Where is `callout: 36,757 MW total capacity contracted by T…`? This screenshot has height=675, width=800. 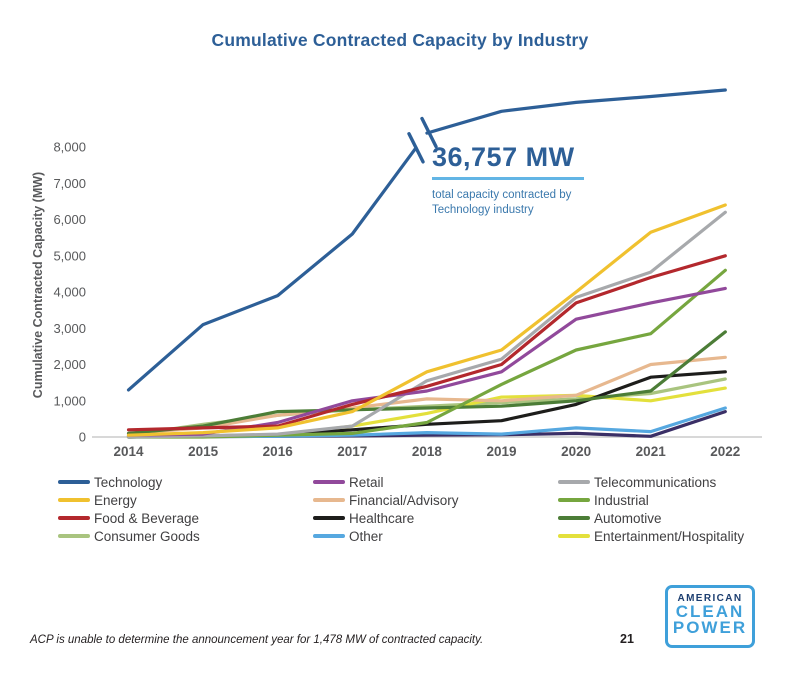
callout: 36,757 MW total capacity contracted by T… is located at coordinates (508, 180).